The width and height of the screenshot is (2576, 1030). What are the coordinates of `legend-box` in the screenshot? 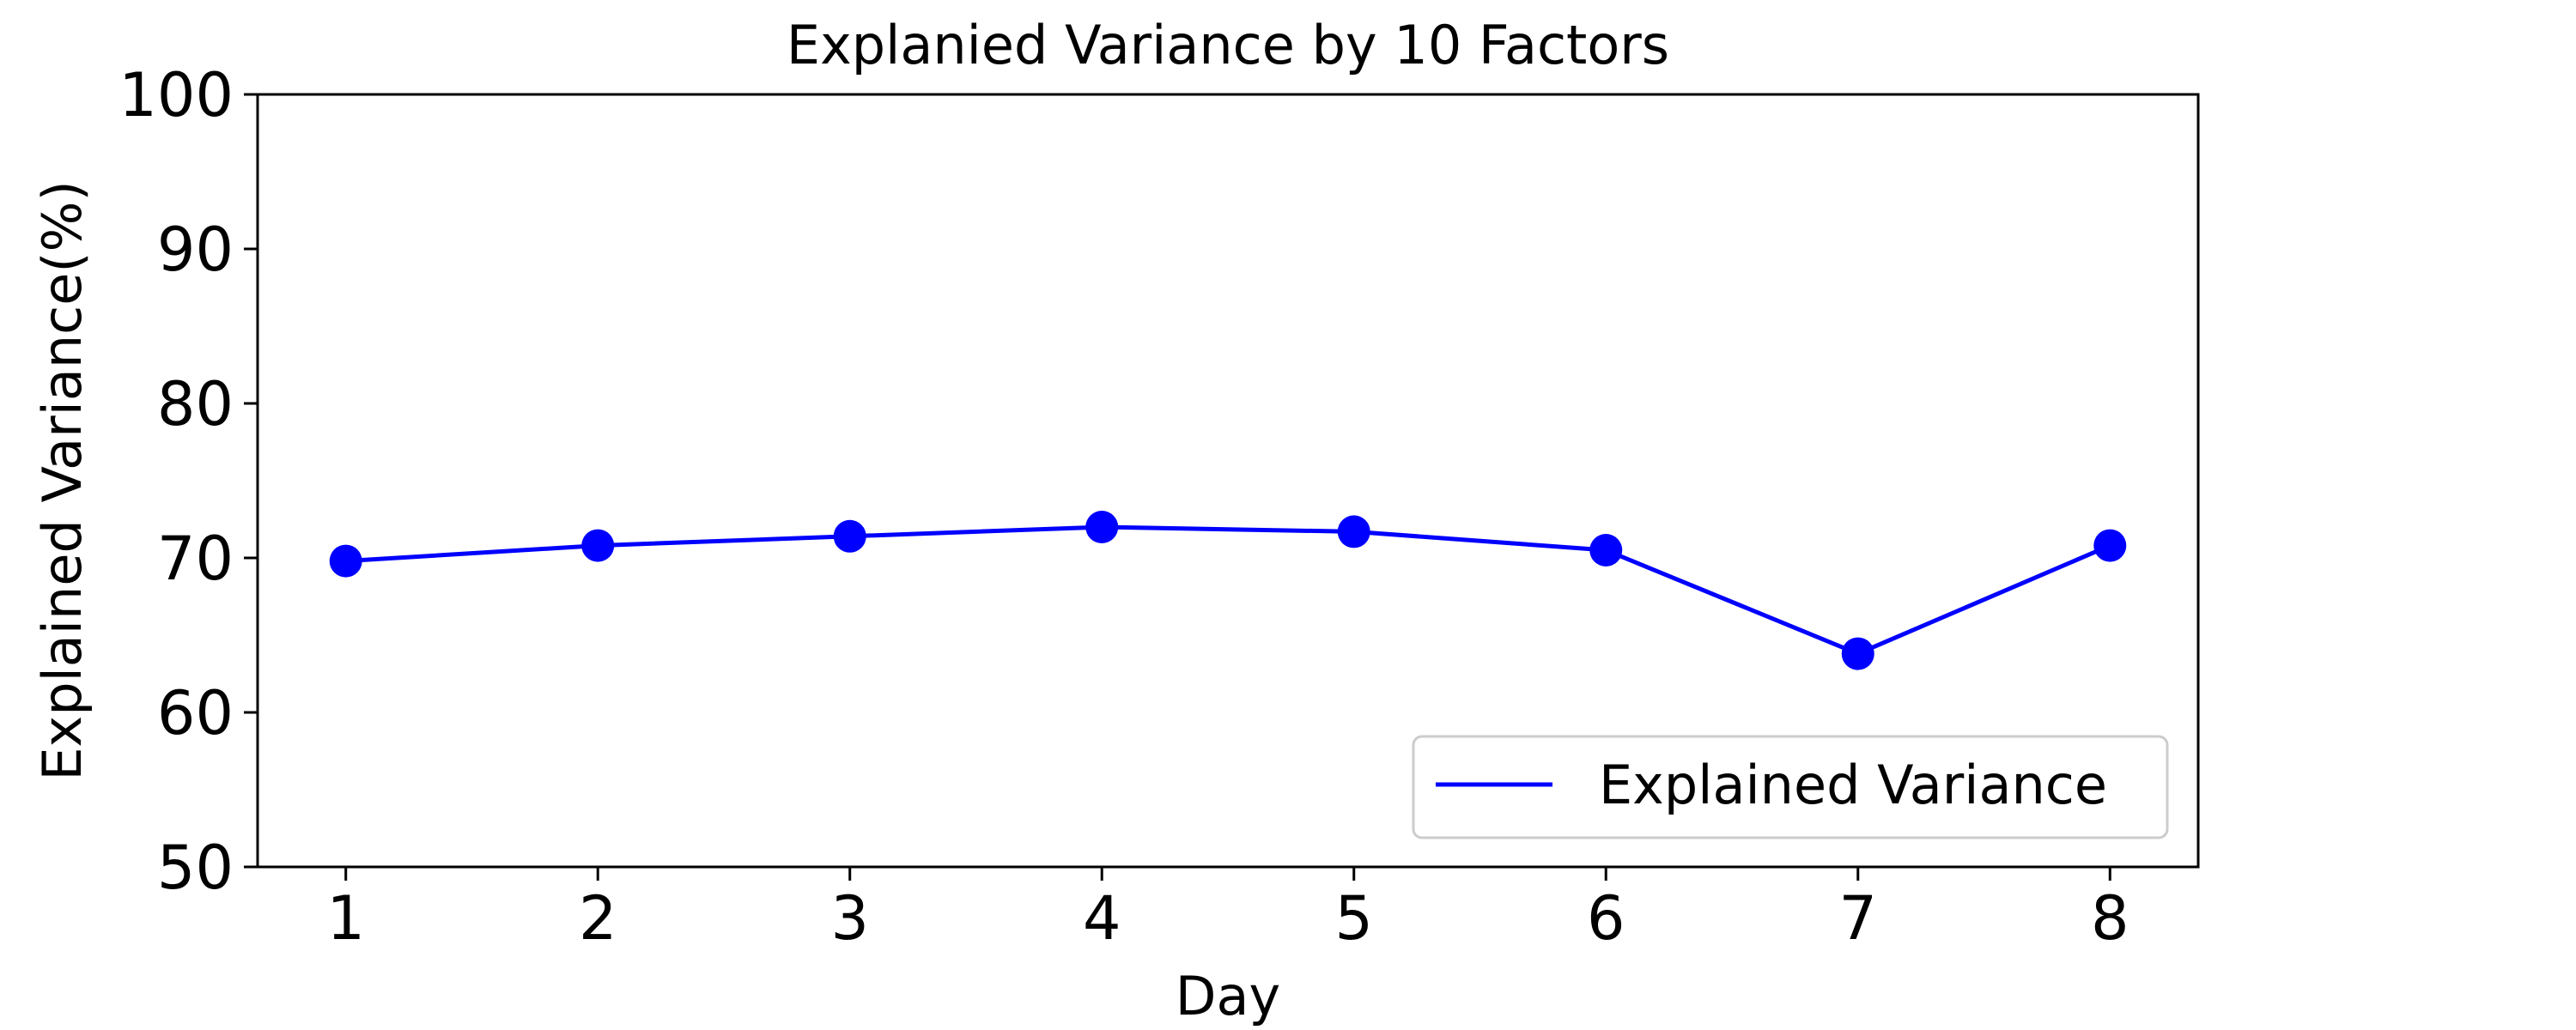 It's located at (1791, 787).